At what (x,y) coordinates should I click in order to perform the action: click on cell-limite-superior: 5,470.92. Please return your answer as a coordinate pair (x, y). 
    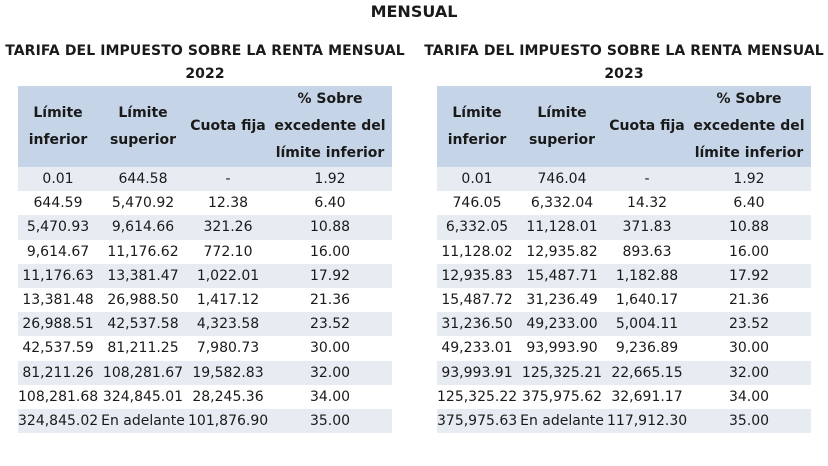
    Looking at the image, I should click on (143, 203).